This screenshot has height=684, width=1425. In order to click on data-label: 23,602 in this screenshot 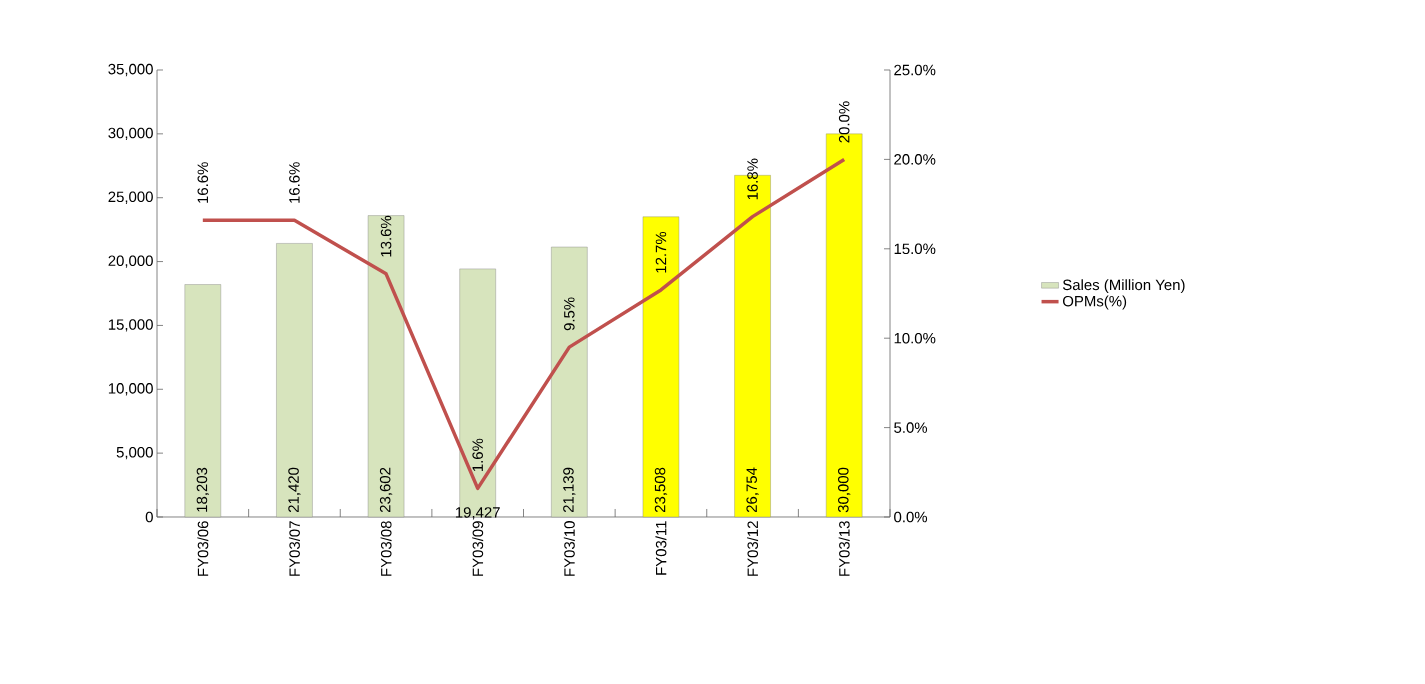, I will do `click(386, 490)`.